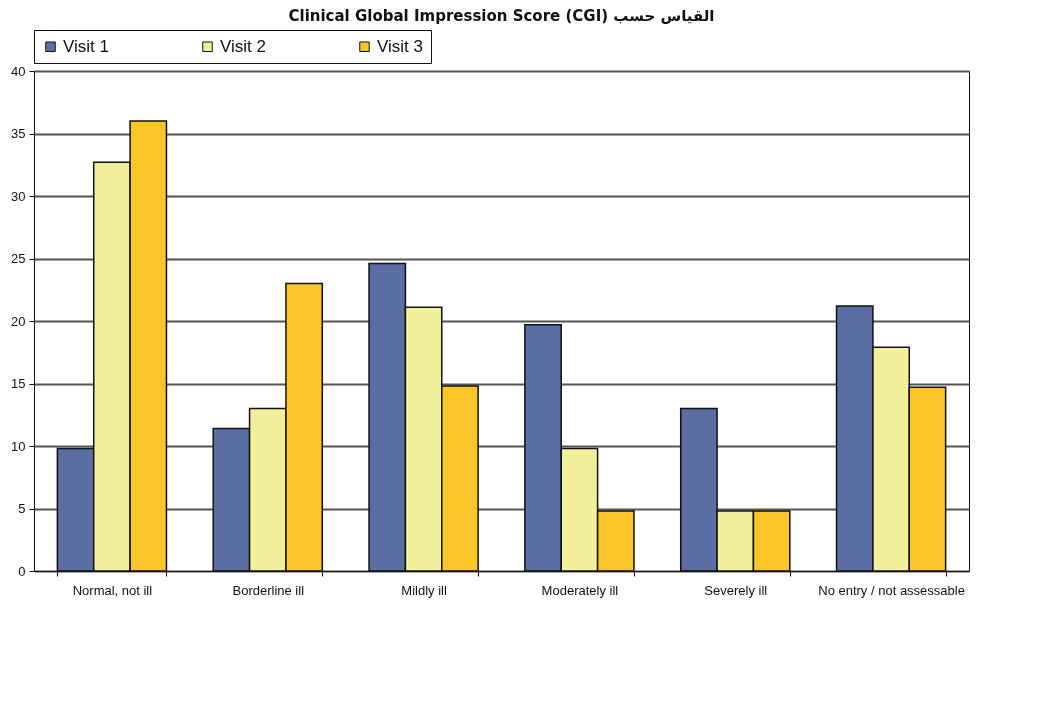  What do you see at coordinates (18, 71) in the screenshot?
I see `y-tick-label: 40` at bounding box center [18, 71].